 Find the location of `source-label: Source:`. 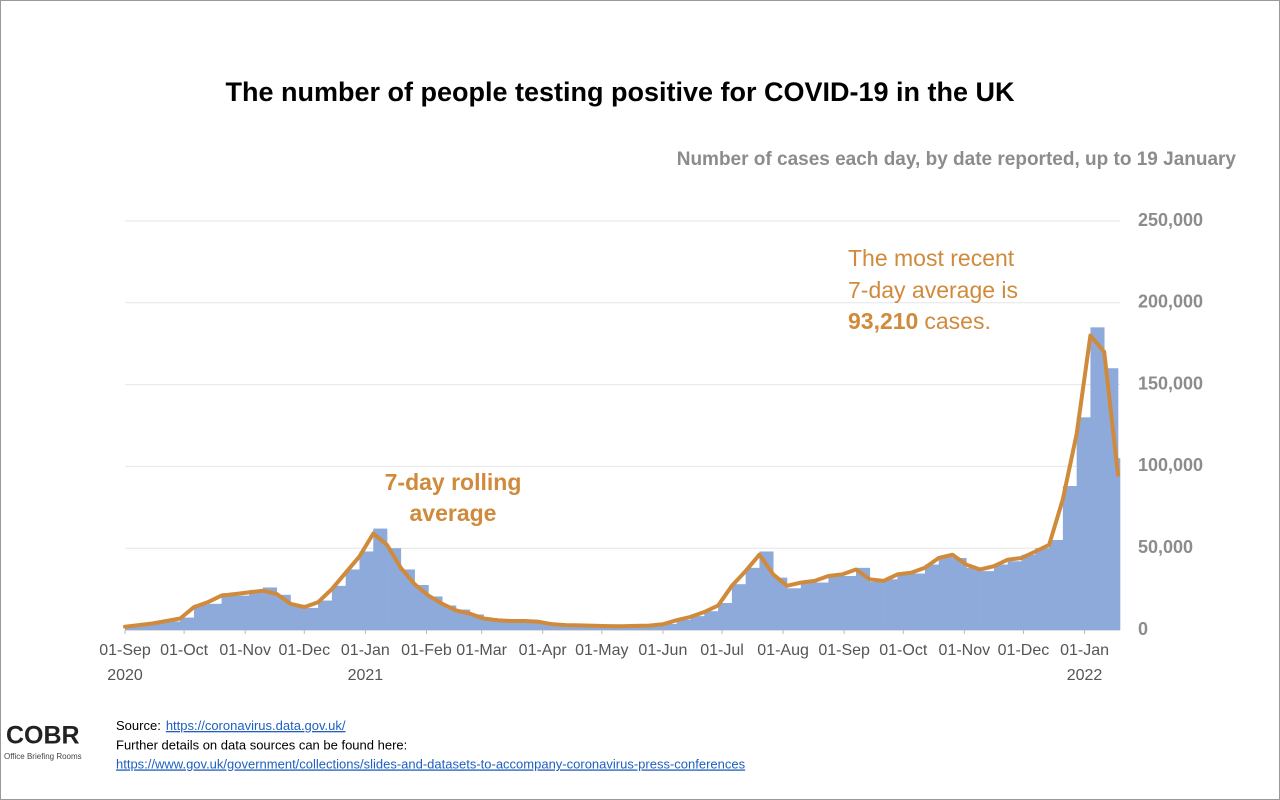

source-label: Source: is located at coordinates (138, 725).